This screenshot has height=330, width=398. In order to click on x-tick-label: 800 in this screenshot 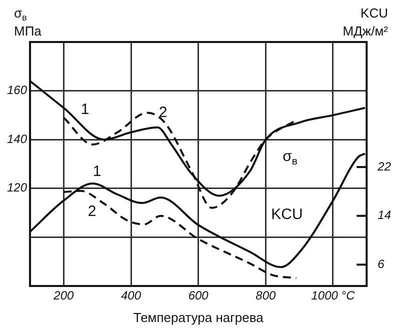, I will do `click(266, 295)`.